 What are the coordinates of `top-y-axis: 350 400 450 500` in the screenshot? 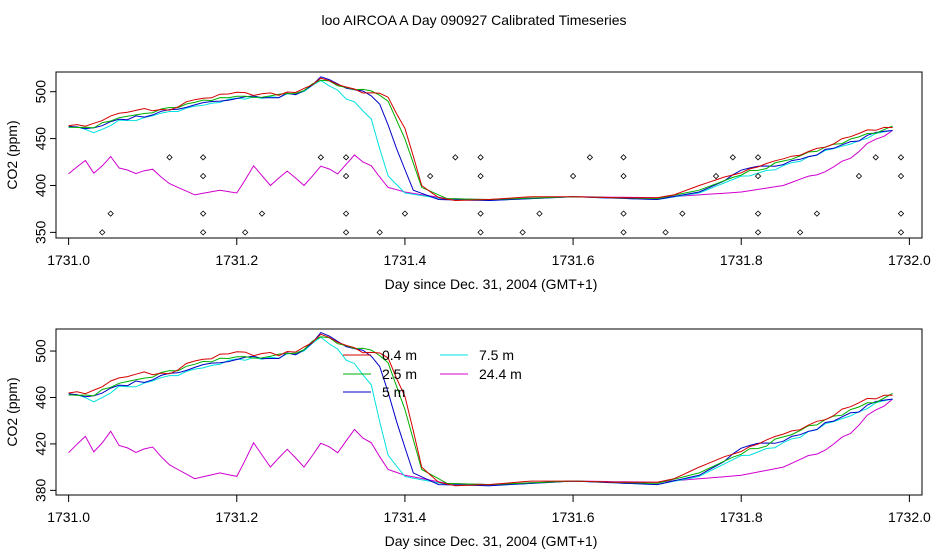 It's located at (44, 162).